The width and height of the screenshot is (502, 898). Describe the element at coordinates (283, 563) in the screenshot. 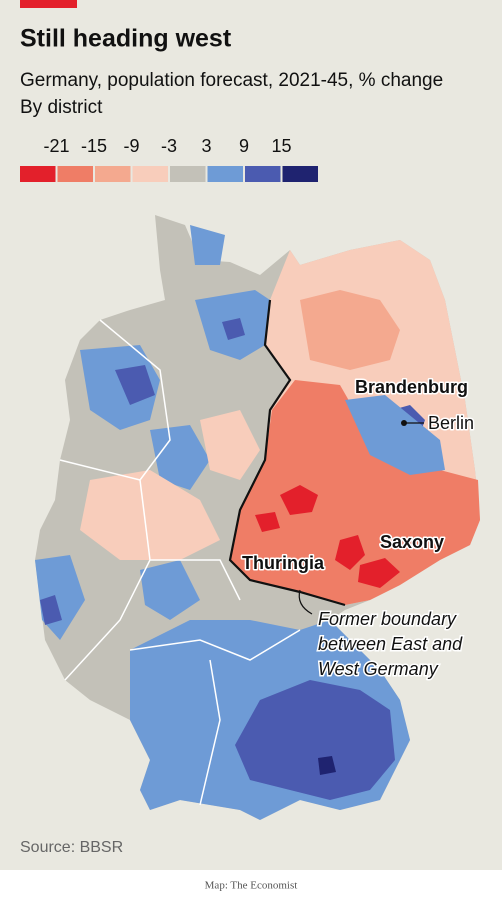

I see `region-label: Thuringia` at that location.